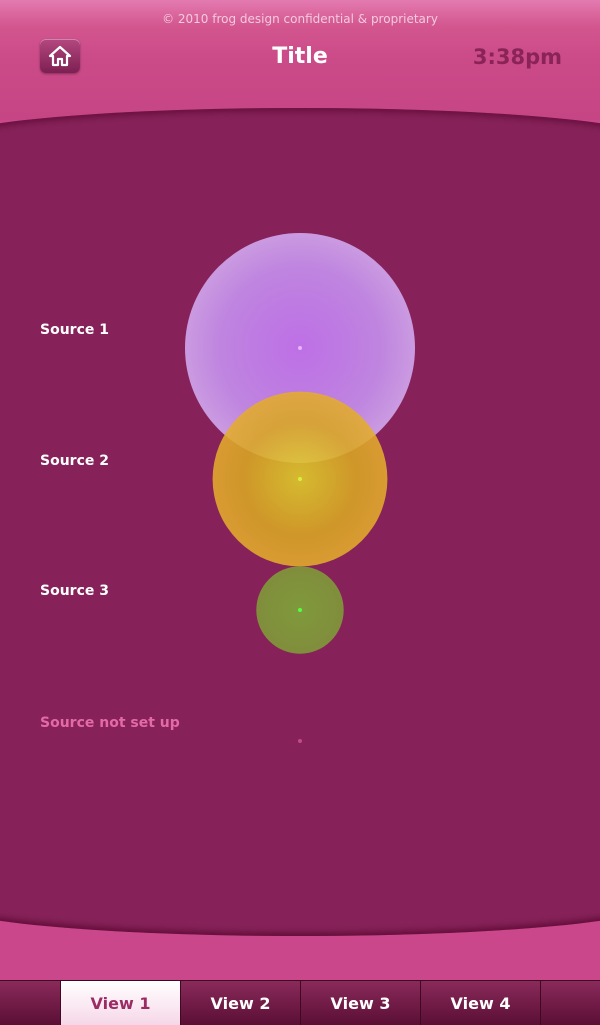  Describe the element at coordinates (300, 56) in the screenshot. I see `page-title: Title` at that location.